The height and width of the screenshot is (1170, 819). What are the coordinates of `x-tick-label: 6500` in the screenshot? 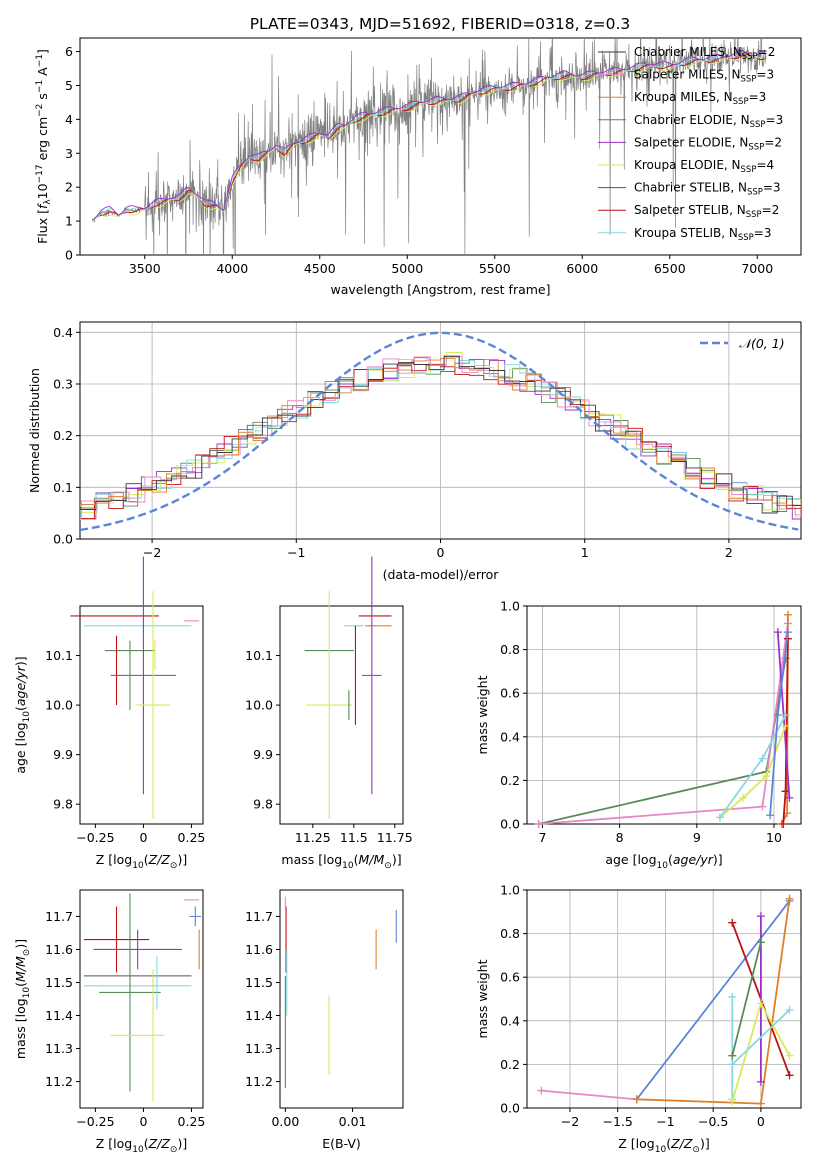 It's located at (670, 268).